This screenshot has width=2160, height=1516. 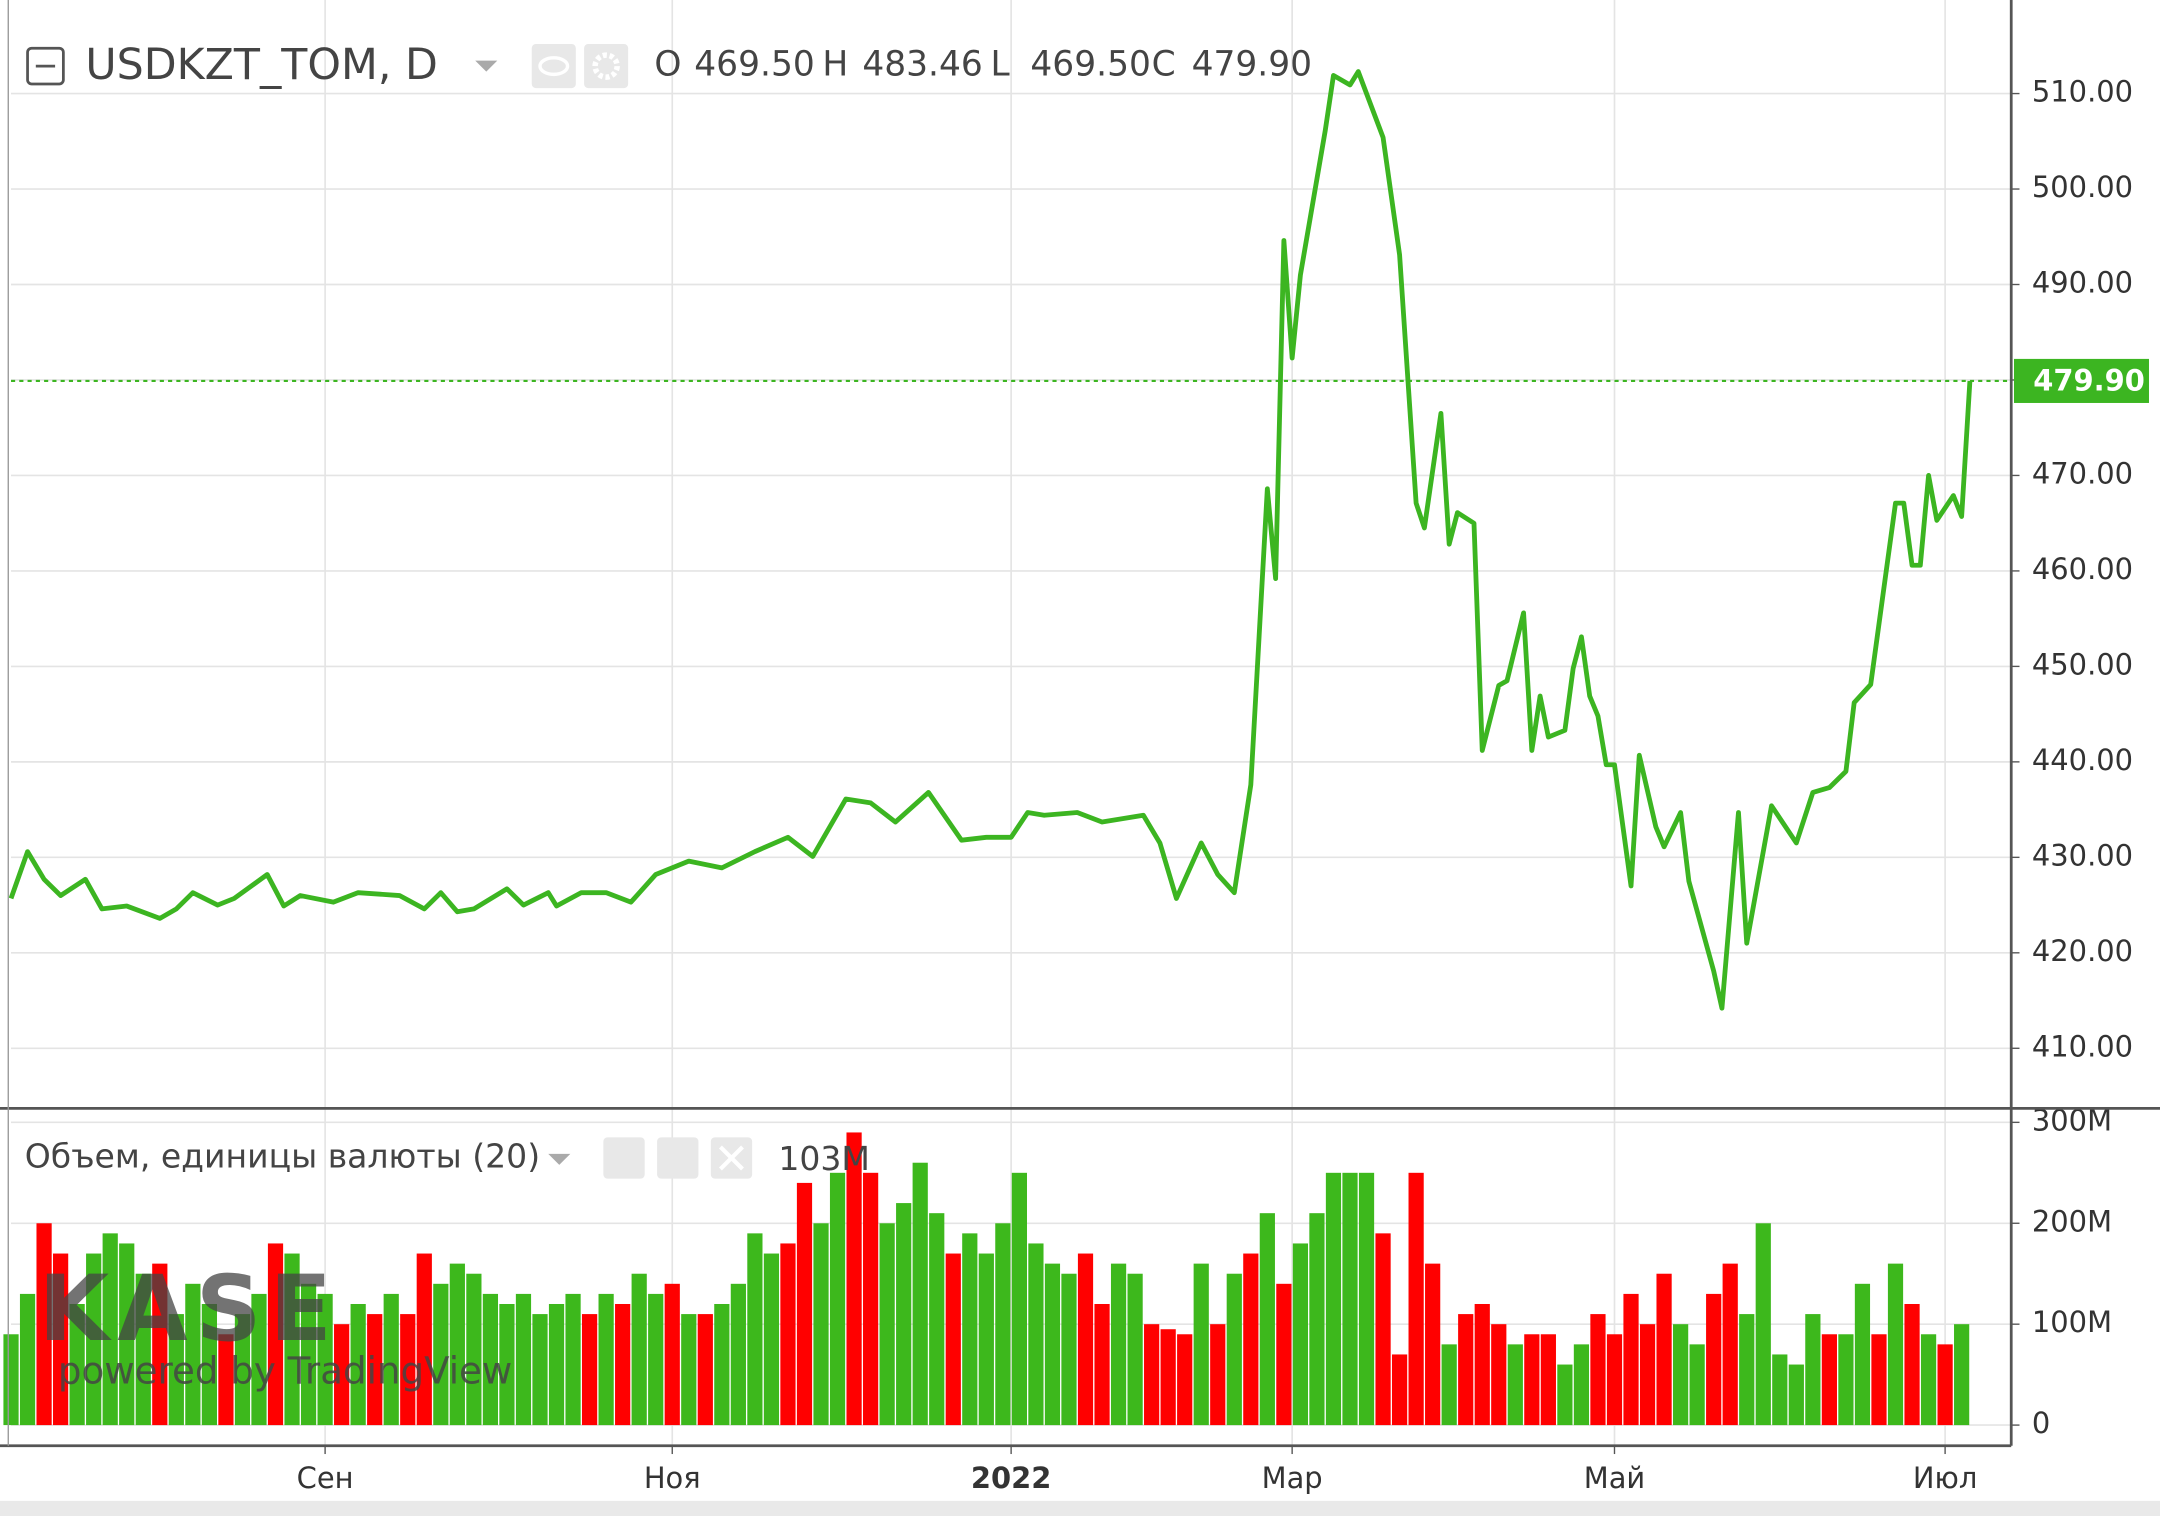 I want to click on y-tick-label: 450.00, so click(x=2082, y=664).